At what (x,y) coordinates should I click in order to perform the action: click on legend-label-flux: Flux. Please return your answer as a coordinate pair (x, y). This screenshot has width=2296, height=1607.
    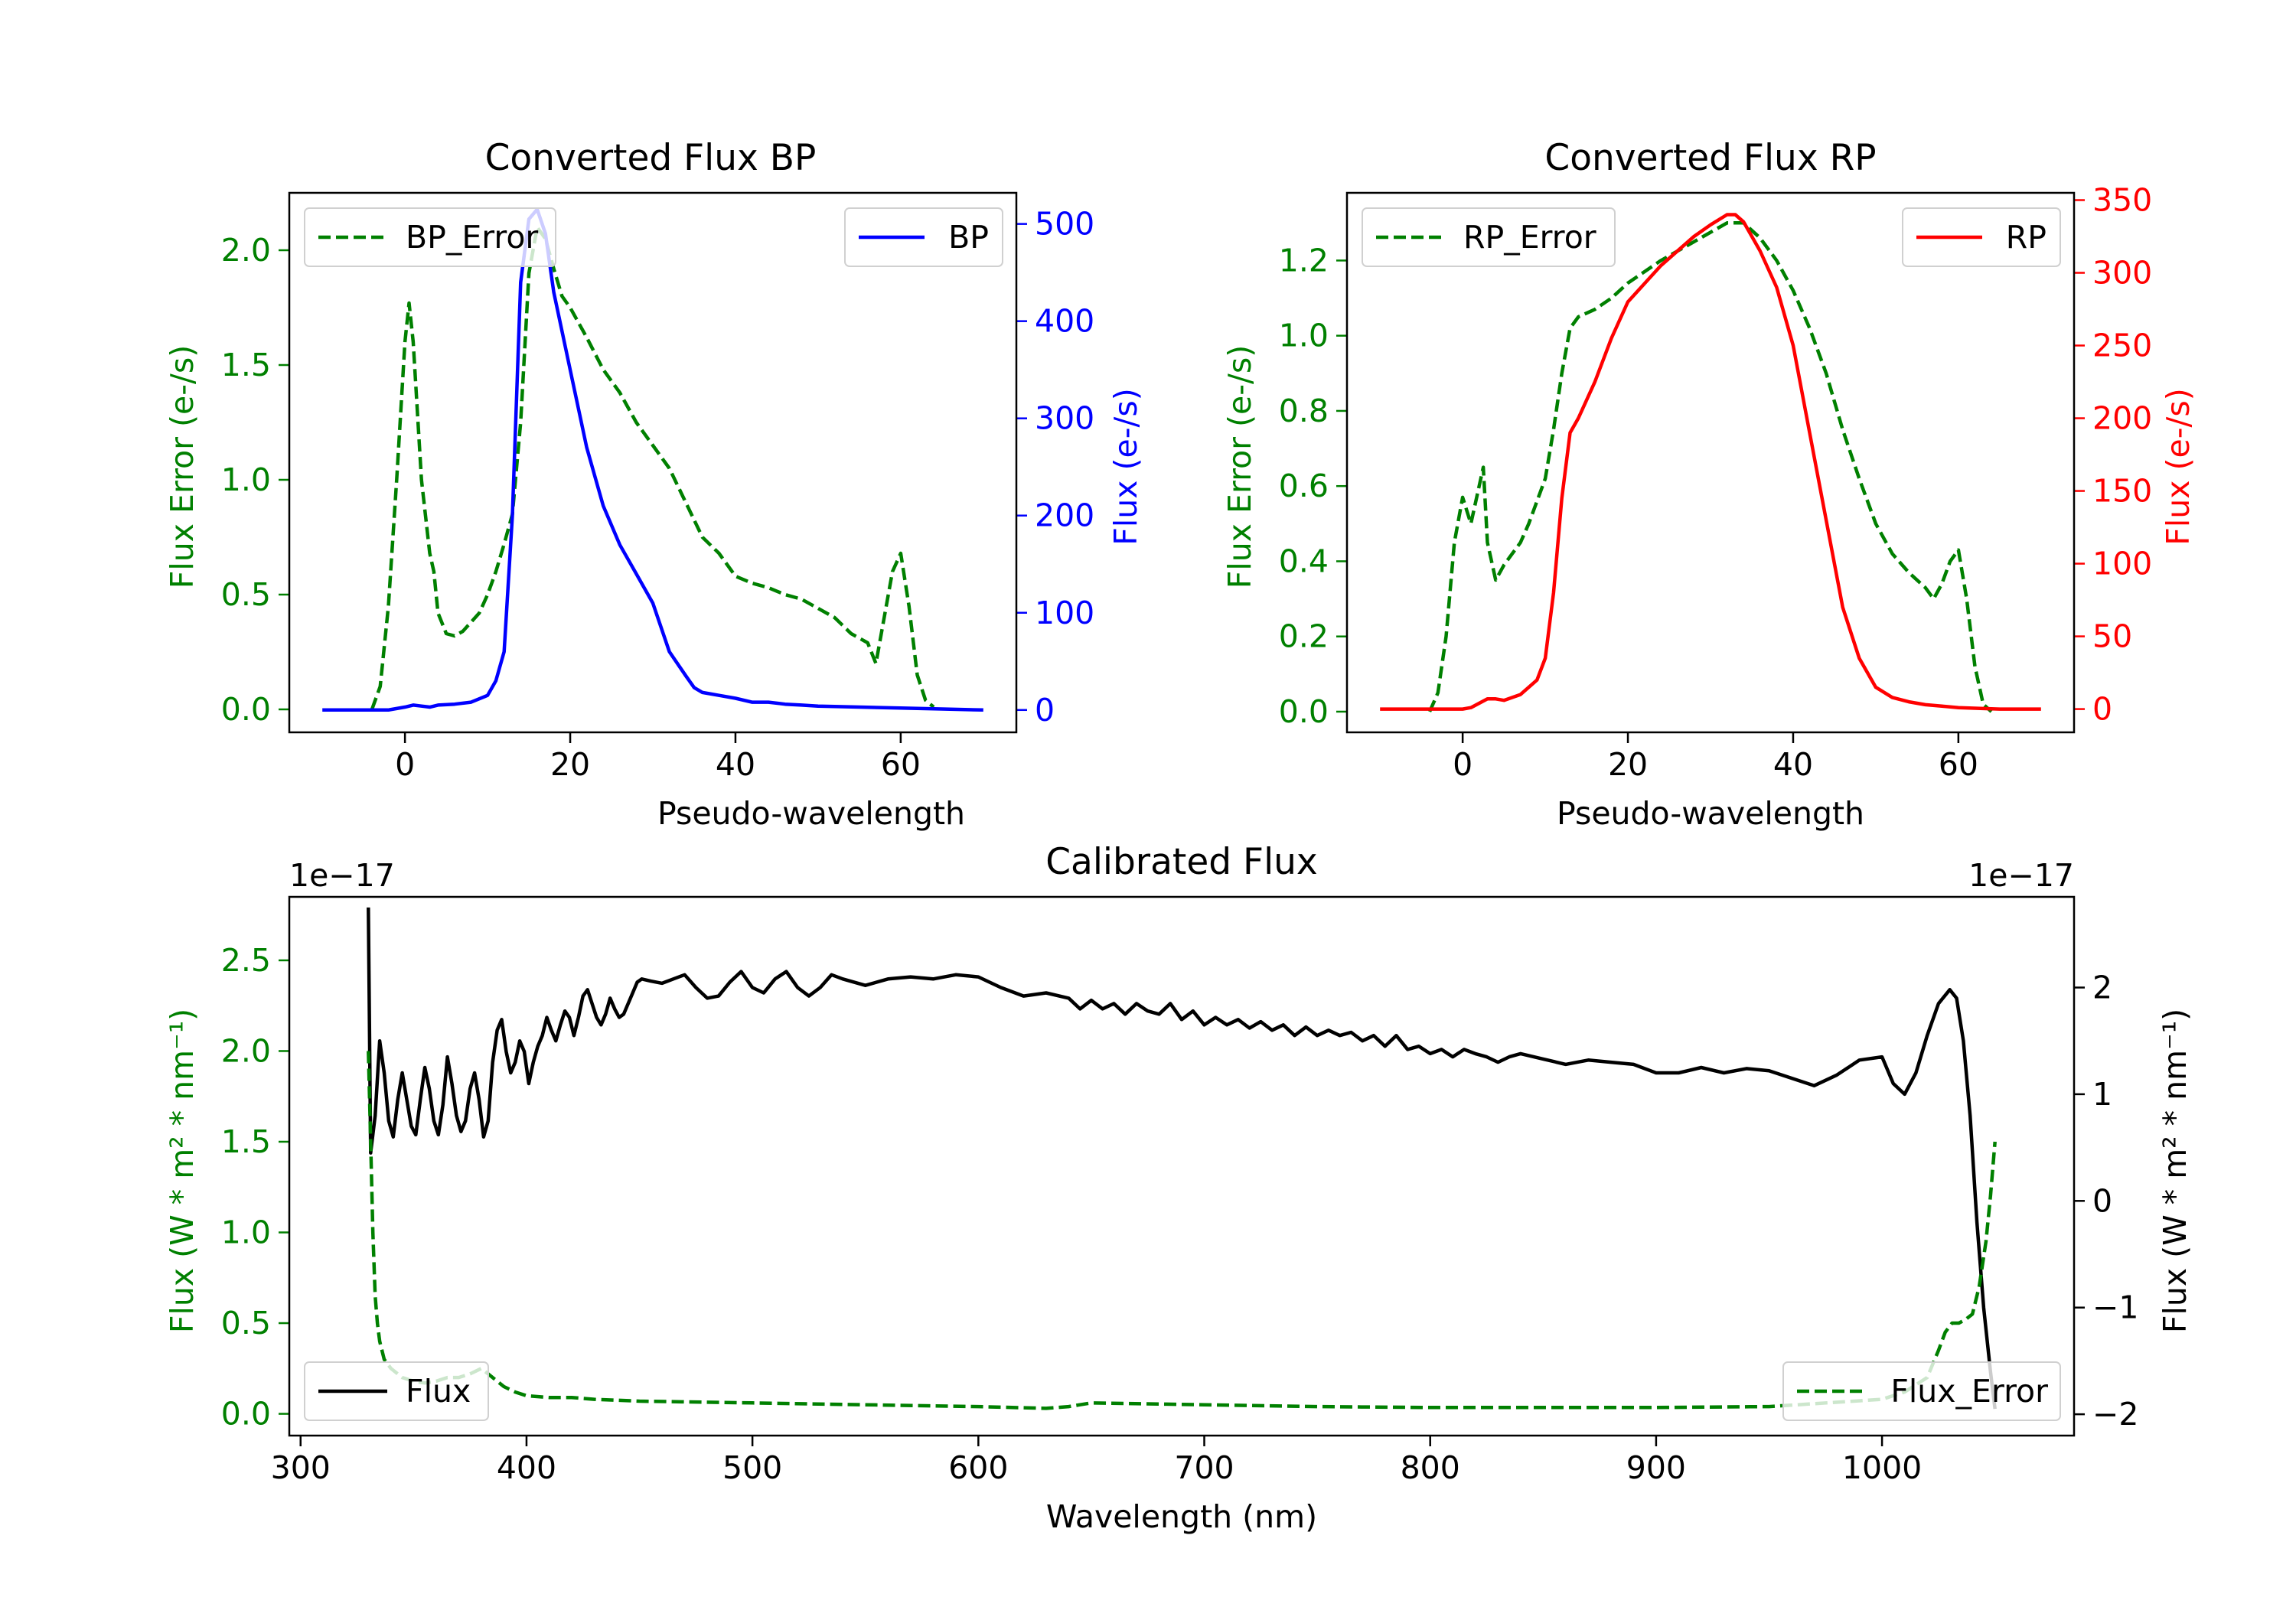
    Looking at the image, I should click on (438, 1391).